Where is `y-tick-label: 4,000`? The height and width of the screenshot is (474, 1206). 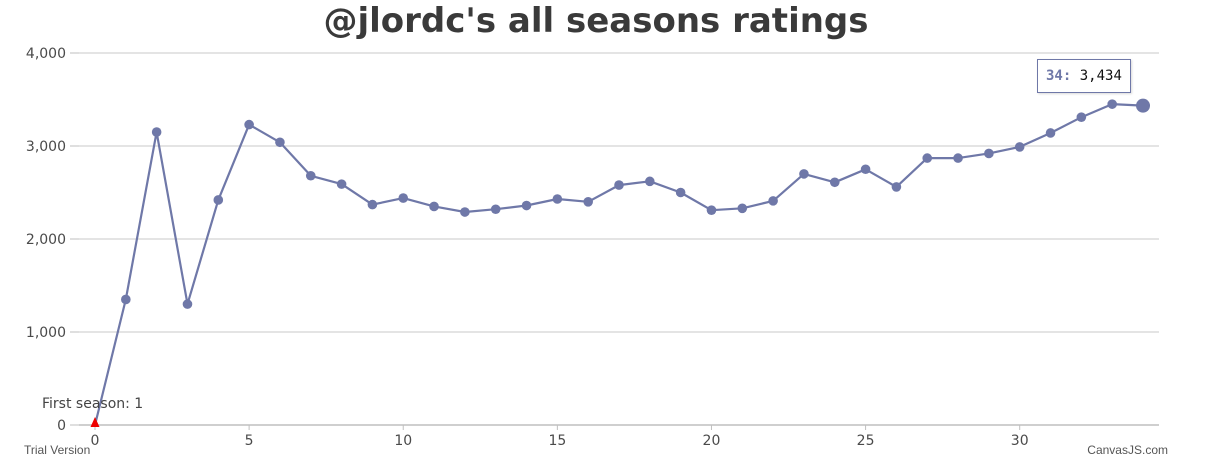 y-tick-label: 4,000 is located at coordinates (46, 54).